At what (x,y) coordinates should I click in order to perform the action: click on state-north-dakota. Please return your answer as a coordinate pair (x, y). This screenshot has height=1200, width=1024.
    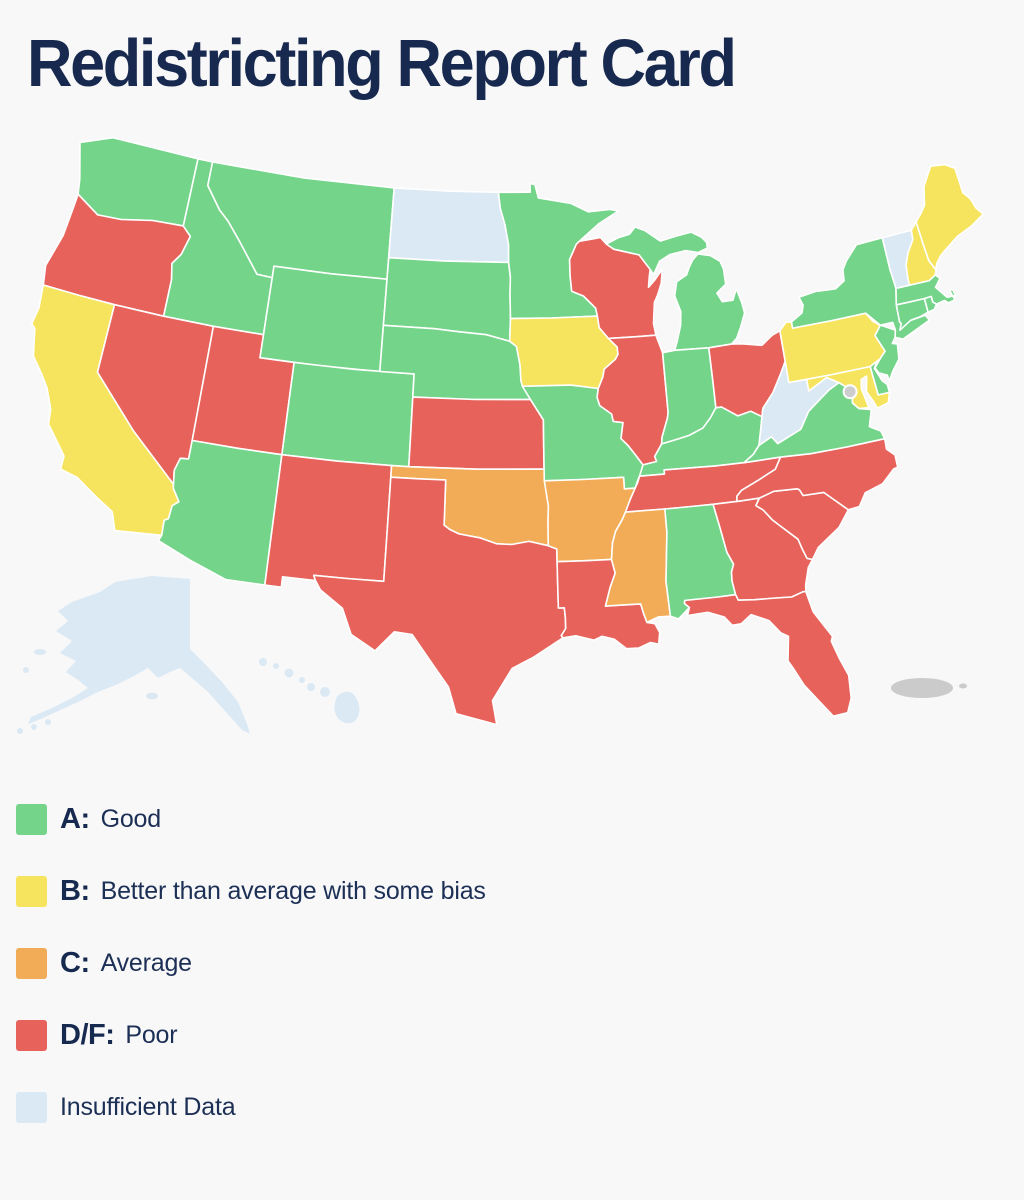
    Looking at the image, I should click on (448, 225).